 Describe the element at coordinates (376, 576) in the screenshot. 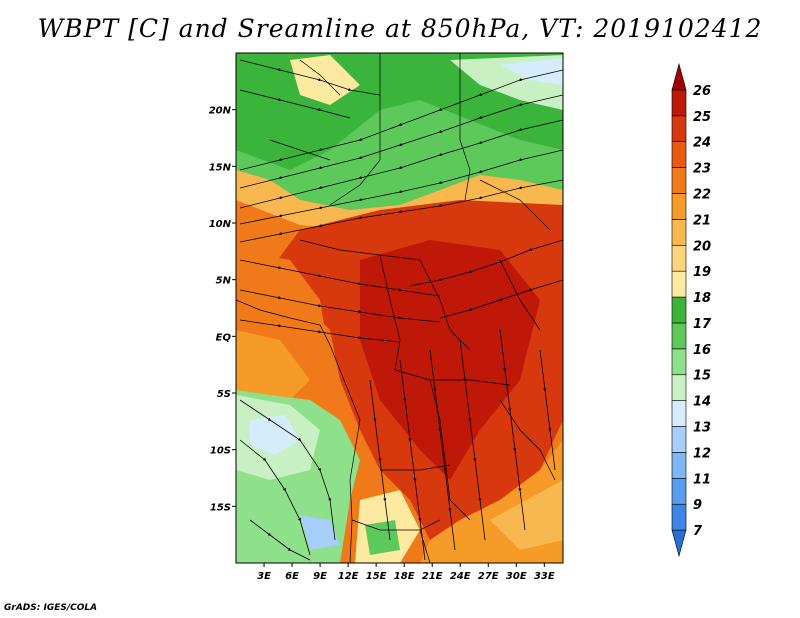

I see `lon-tick-label: 15E` at that location.